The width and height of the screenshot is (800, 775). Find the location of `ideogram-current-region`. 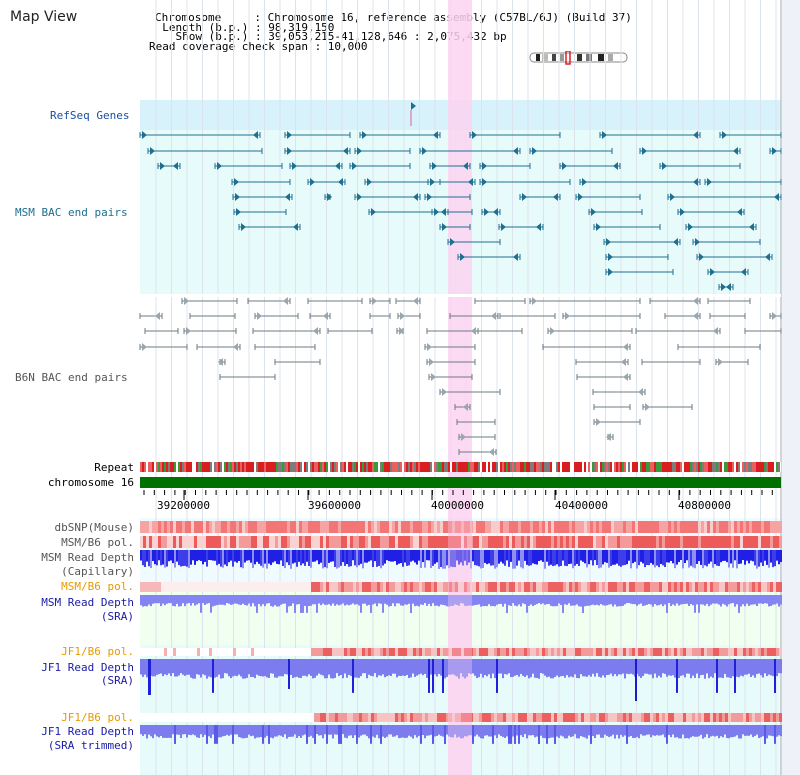

ideogram-current-region is located at coordinates (568, 58).